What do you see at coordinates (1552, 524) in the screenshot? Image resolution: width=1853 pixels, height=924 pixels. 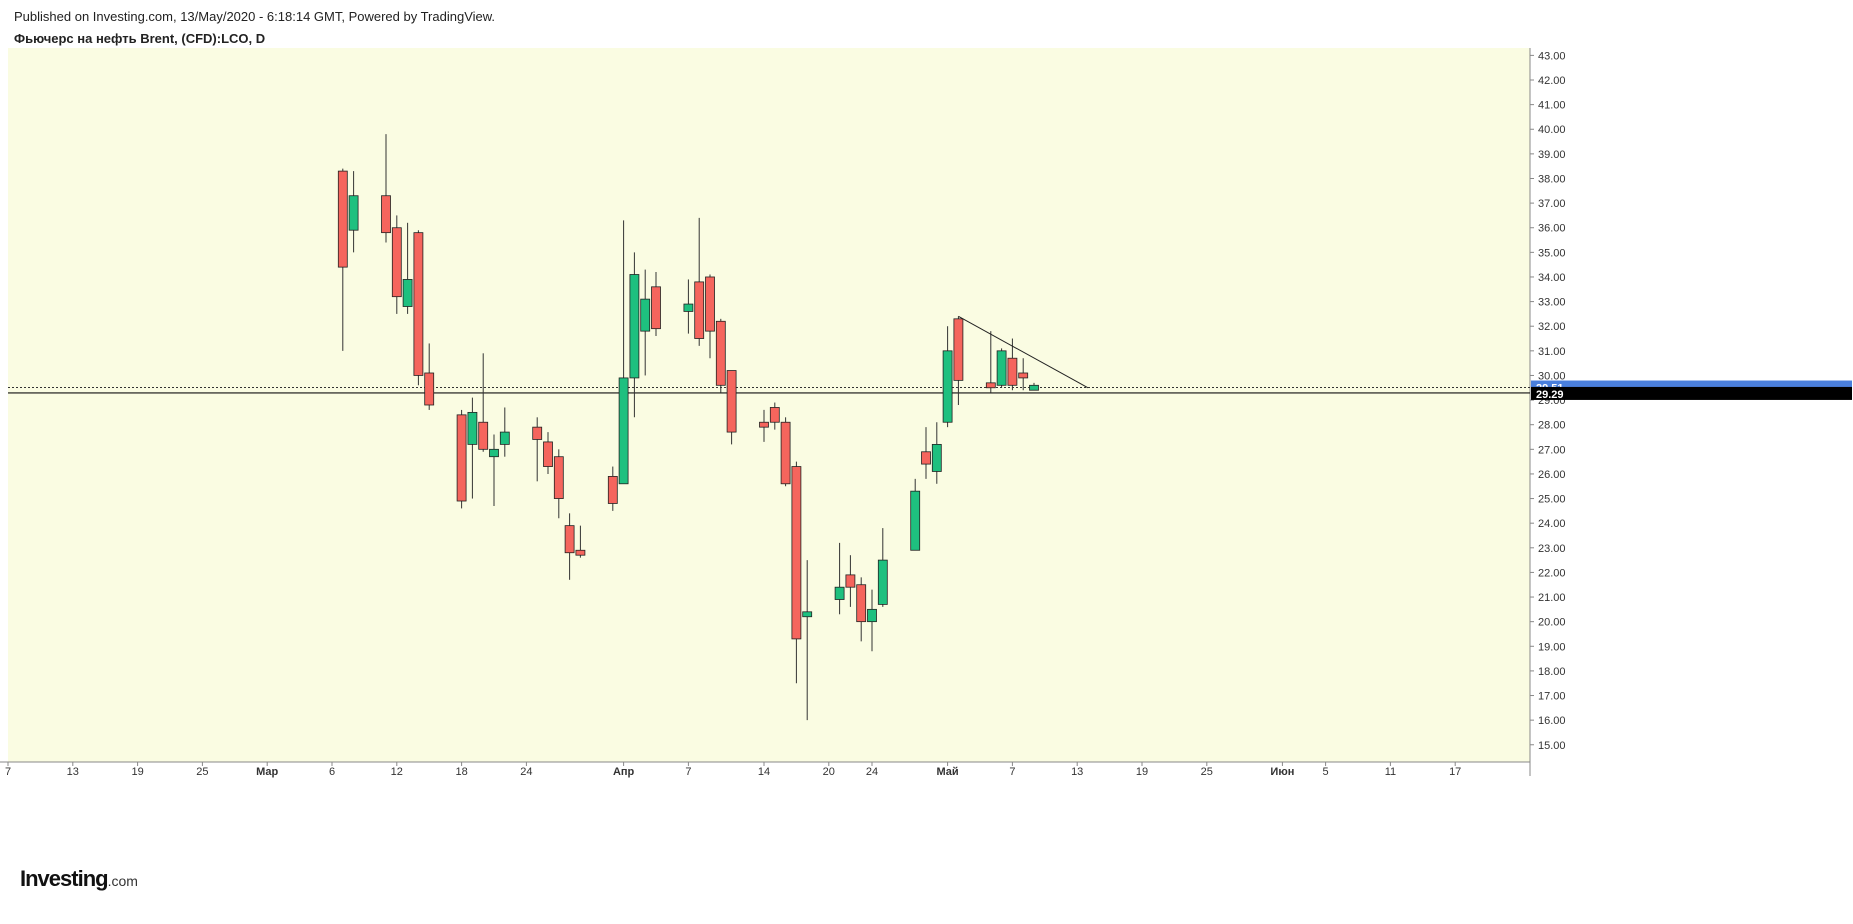 I see `y-tick-label: 24.00` at bounding box center [1552, 524].